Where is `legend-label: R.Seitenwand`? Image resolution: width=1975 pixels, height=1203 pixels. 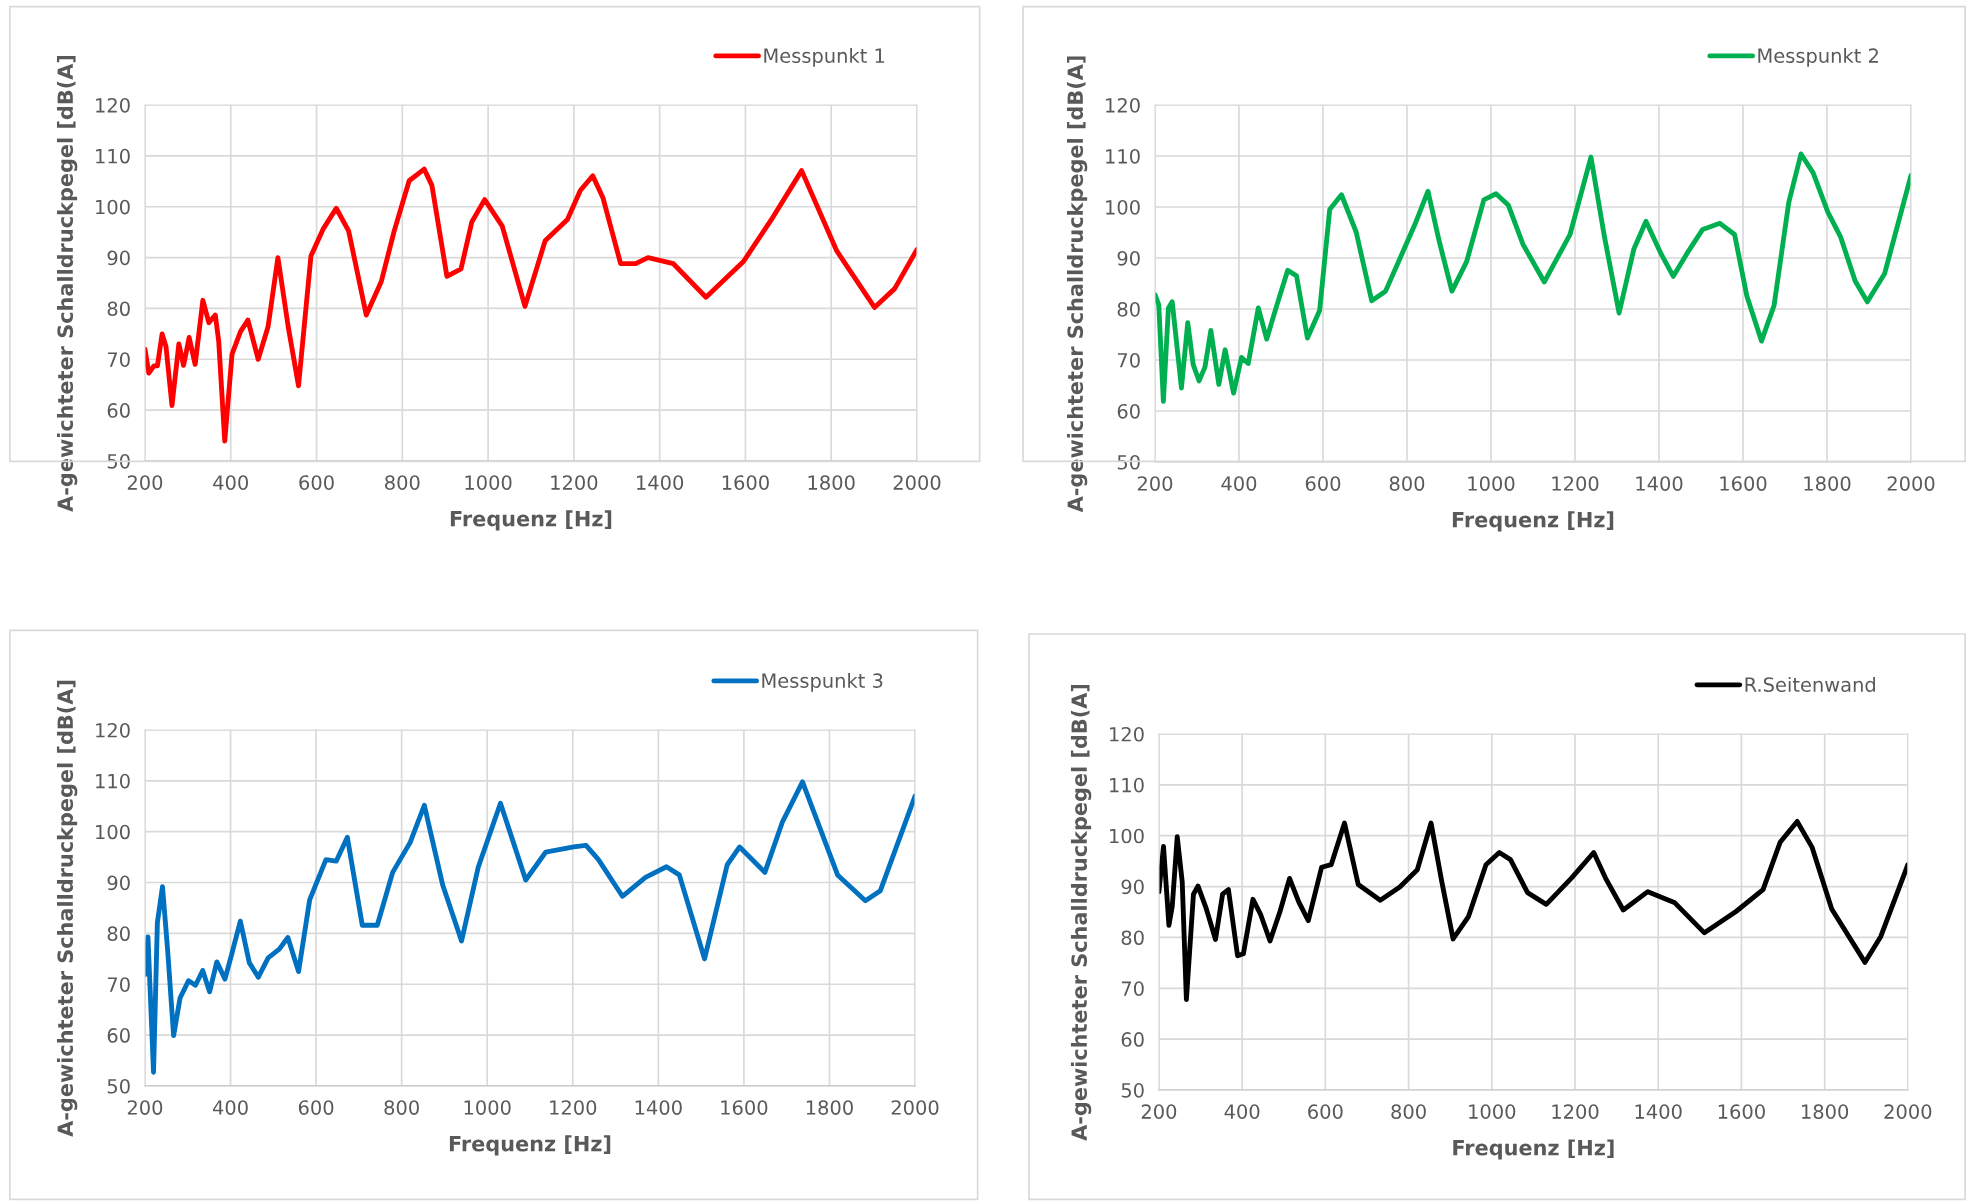 legend-label: R.Seitenwand is located at coordinates (1810, 684).